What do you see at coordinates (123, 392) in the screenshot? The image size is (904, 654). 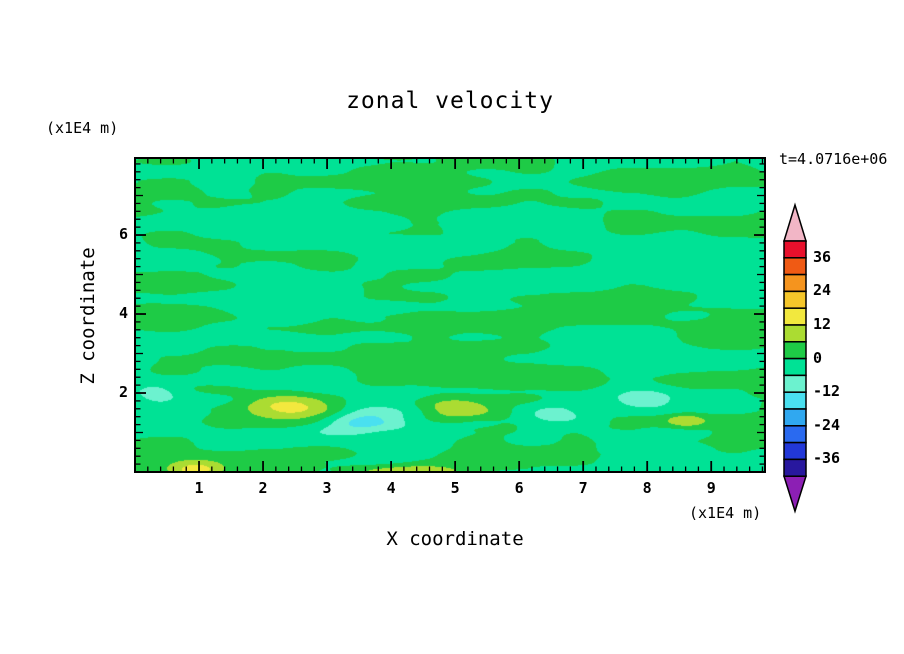 I see `y-tick-label: 2` at bounding box center [123, 392].